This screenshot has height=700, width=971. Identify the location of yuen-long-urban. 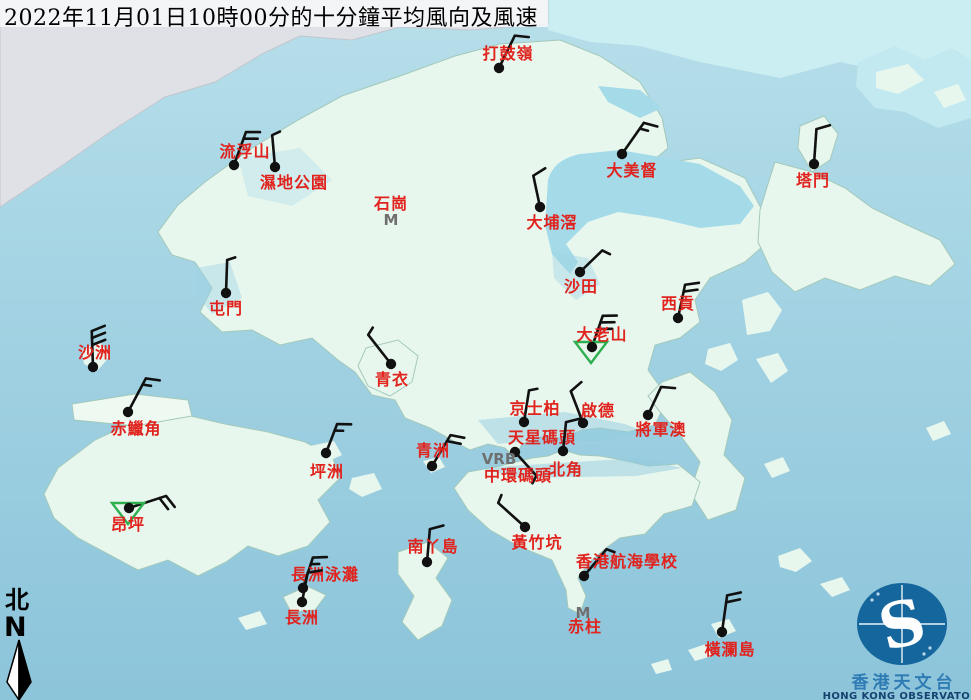
(285, 177).